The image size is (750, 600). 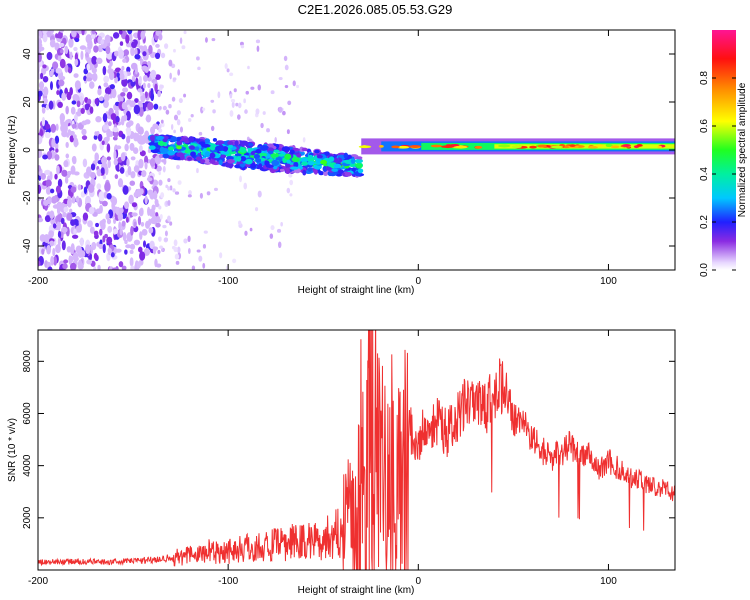 I want to click on colorbar-tick-label: 0.8, so click(x=704, y=78).